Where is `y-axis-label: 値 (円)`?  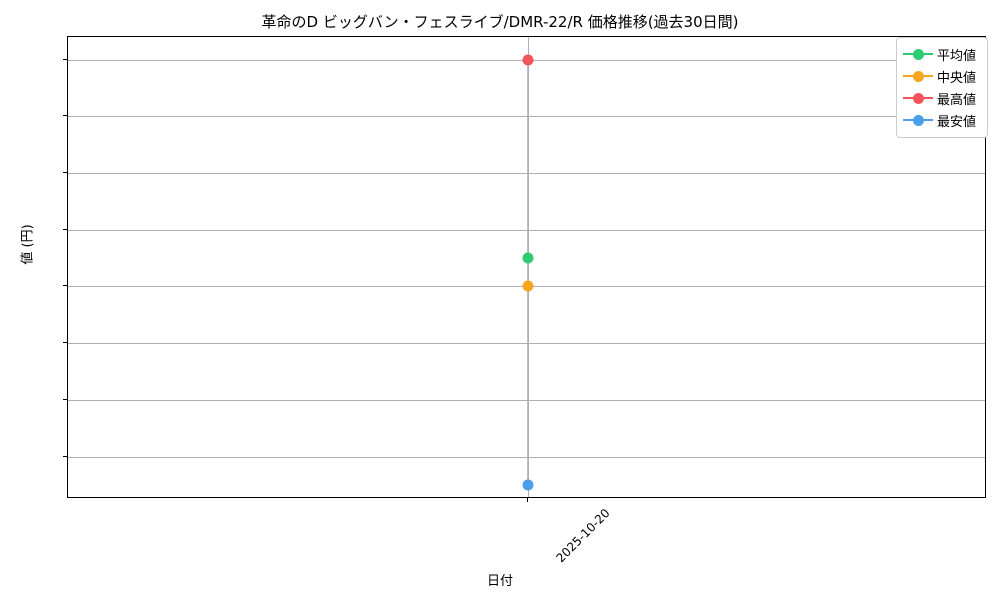
y-axis-label: 値 (円) is located at coordinates (28, 244).